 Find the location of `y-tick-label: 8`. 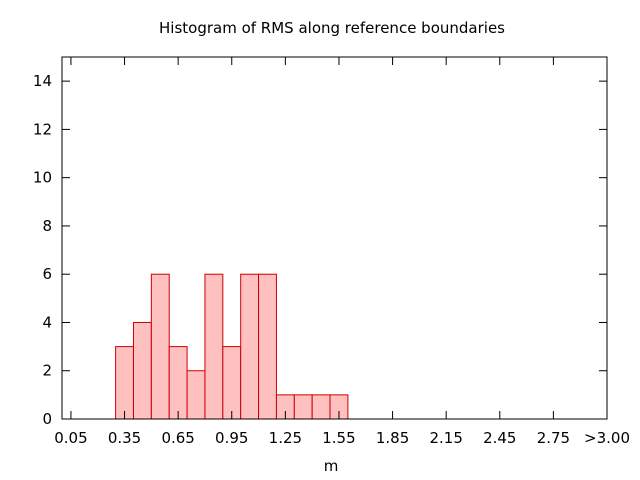

y-tick-label: 8 is located at coordinates (47, 226).